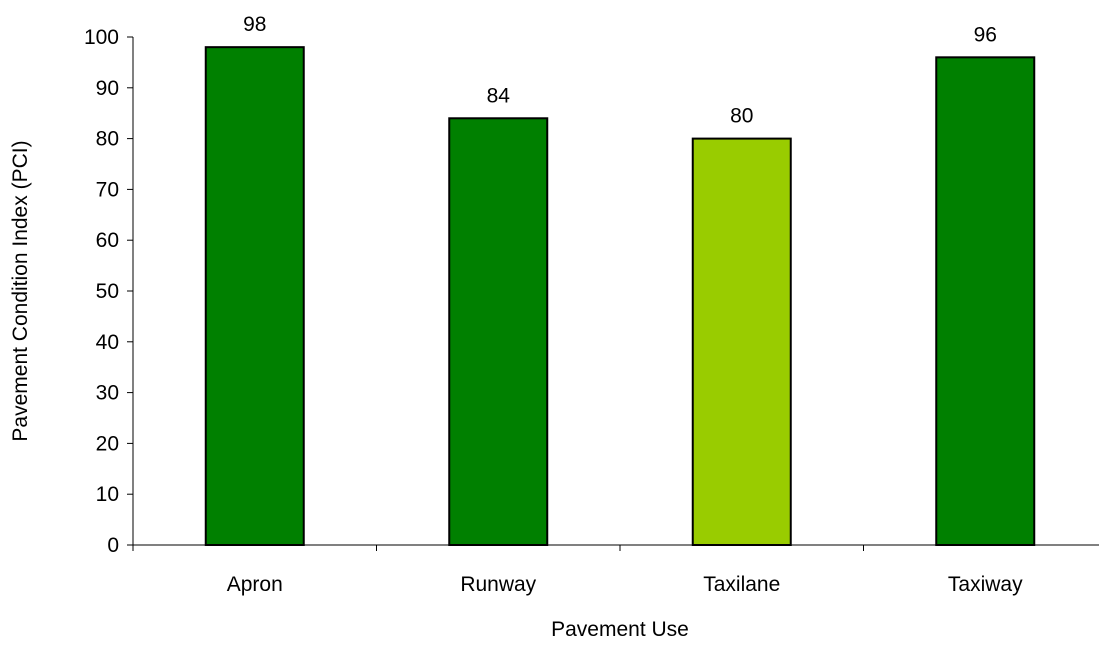  Describe the element at coordinates (113, 545) in the screenshot. I see `y-tick-label: 0` at that location.